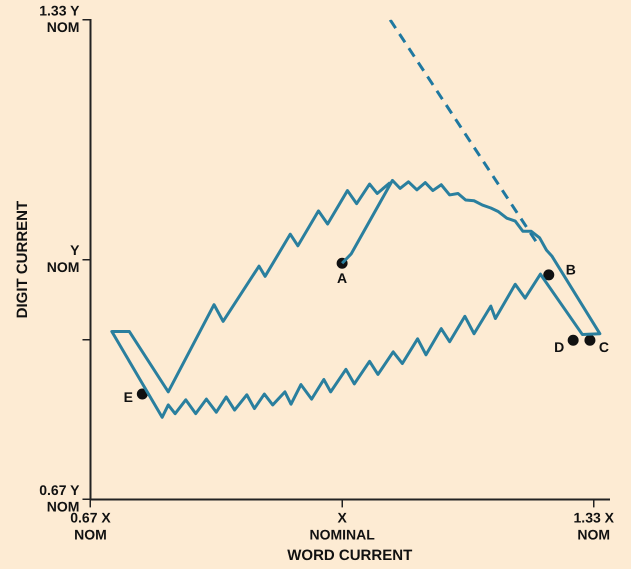 This screenshot has height=569, width=631. I want to click on y-axis-title: DIGIT CURRENT, so click(23, 259).